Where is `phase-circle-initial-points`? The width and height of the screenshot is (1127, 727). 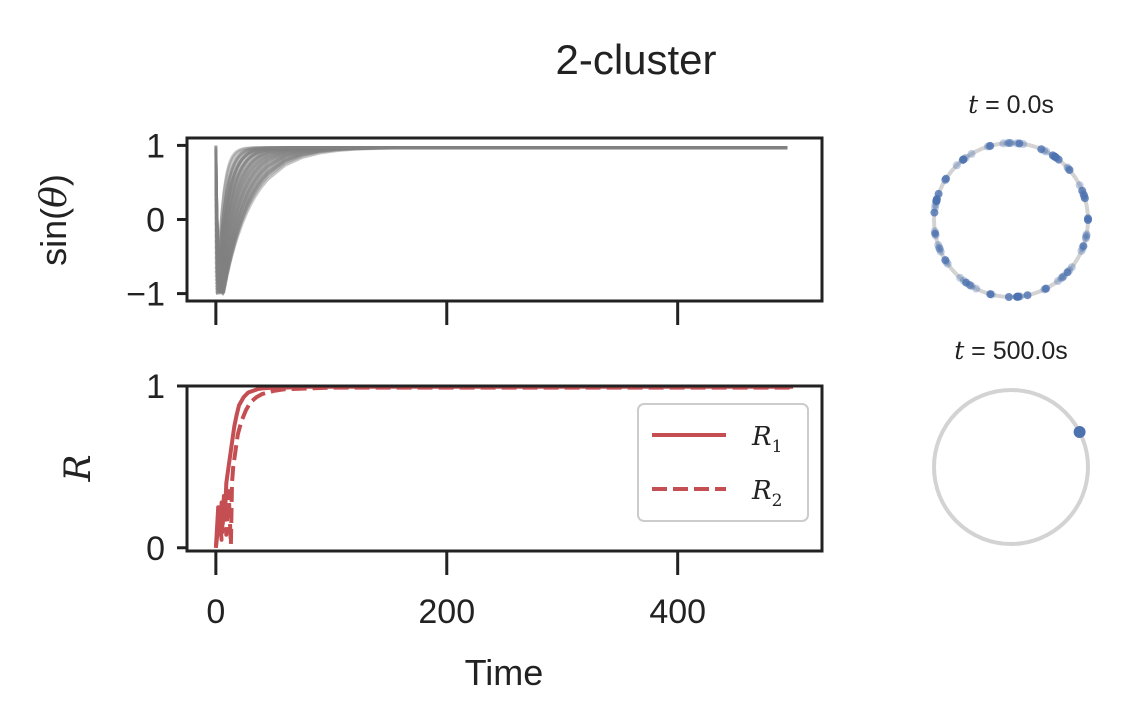
phase-circle-initial-points is located at coordinates (1011, 220).